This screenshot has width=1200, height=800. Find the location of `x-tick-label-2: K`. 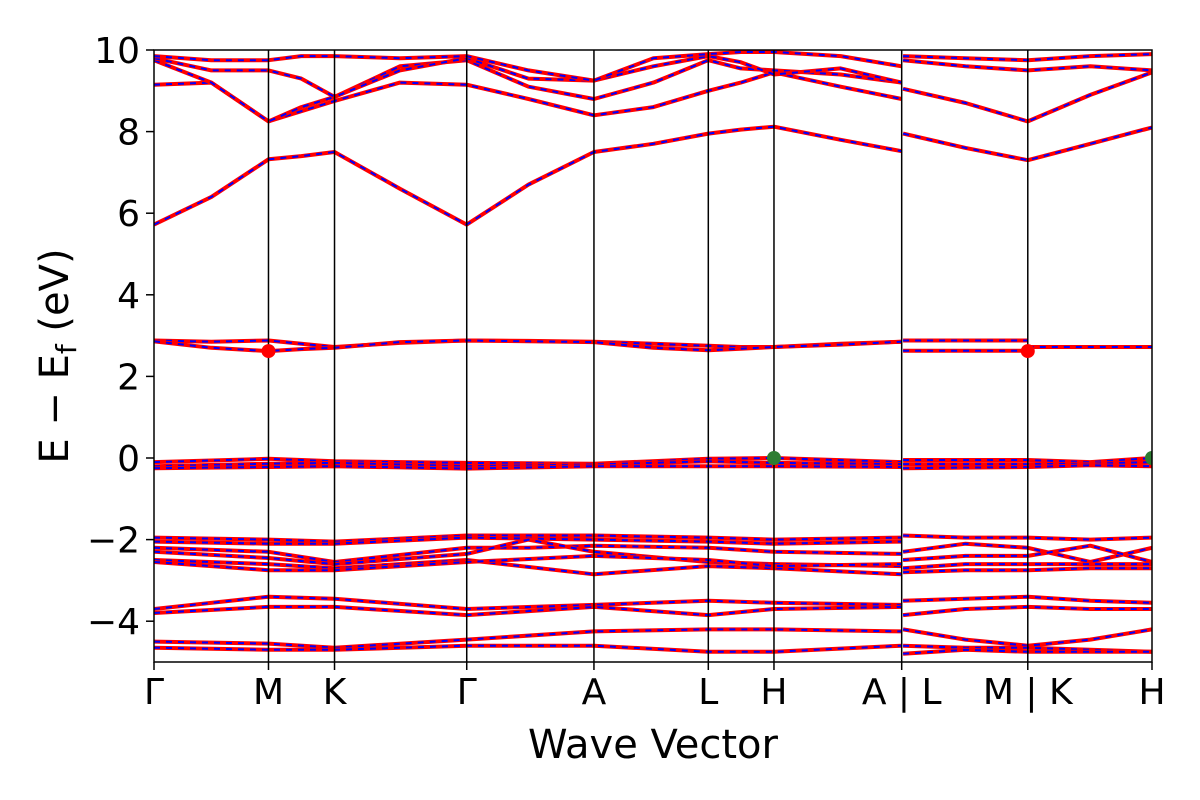

x-tick-label-2: K is located at coordinates (335, 692).